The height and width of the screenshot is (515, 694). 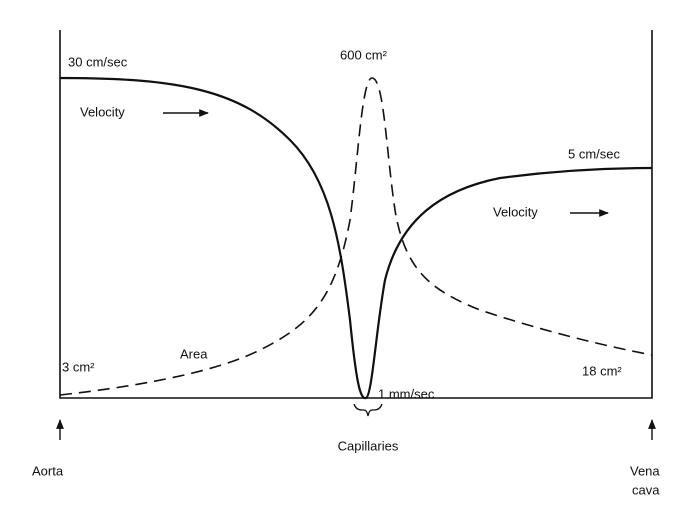 What do you see at coordinates (364, 54) in the screenshot?
I see `label: 600 cm²` at bounding box center [364, 54].